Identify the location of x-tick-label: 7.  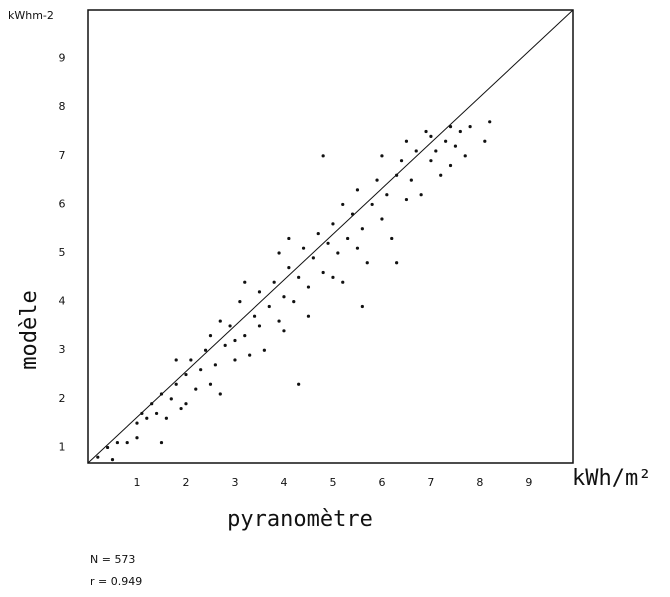
(430, 482).